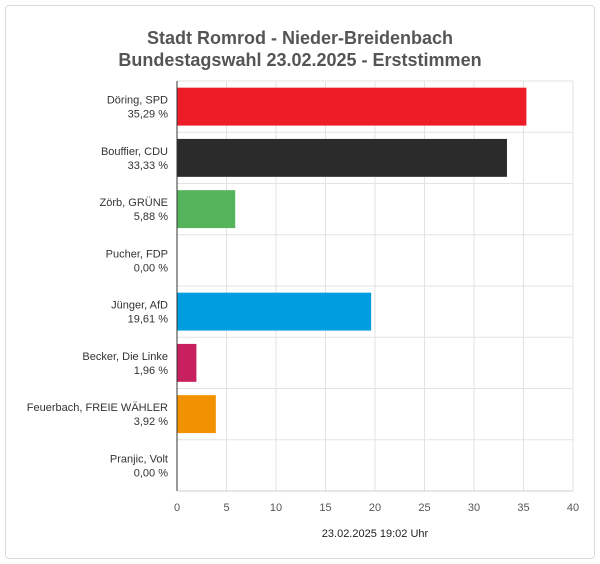 The width and height of the screenshot is (600, 564). What do you see at coordinates (424, 508) in the screenshot?
I see `x-tick-label: 25` at bounding box center [424, 508].